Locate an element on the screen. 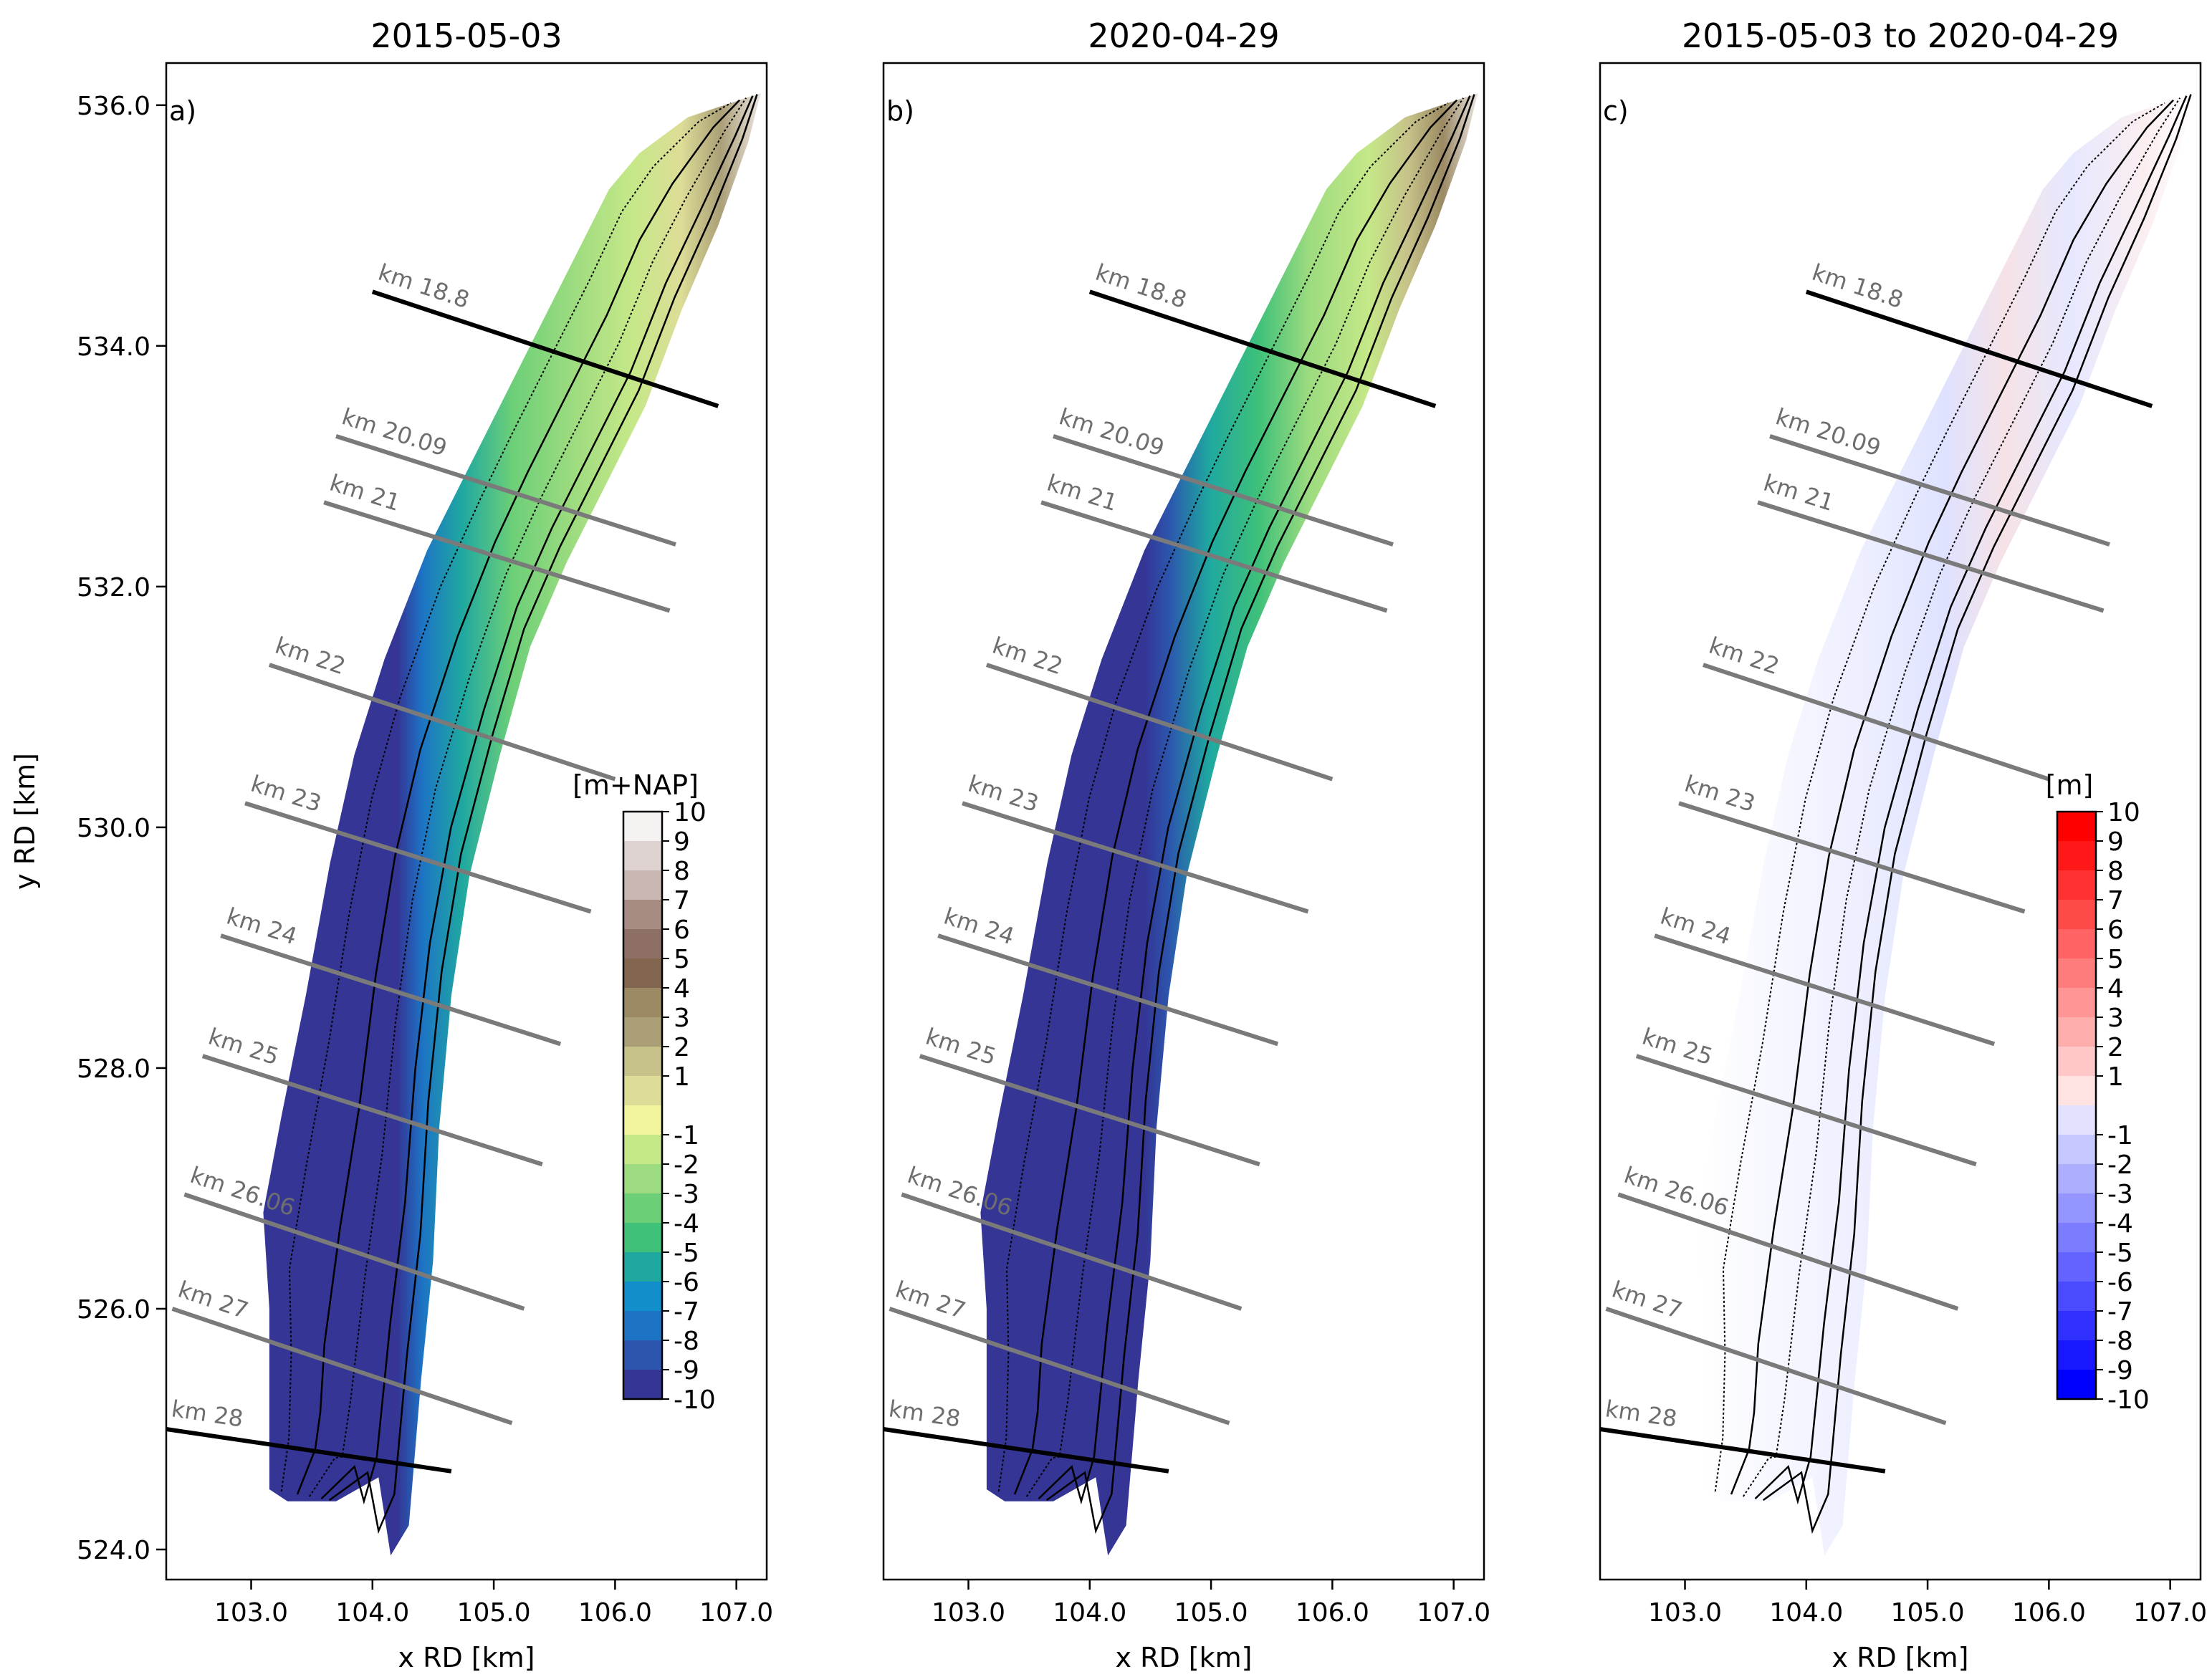 This screenshot has height=1677, width=2212. colorbar-frame is located at coordinates (643, 1105).